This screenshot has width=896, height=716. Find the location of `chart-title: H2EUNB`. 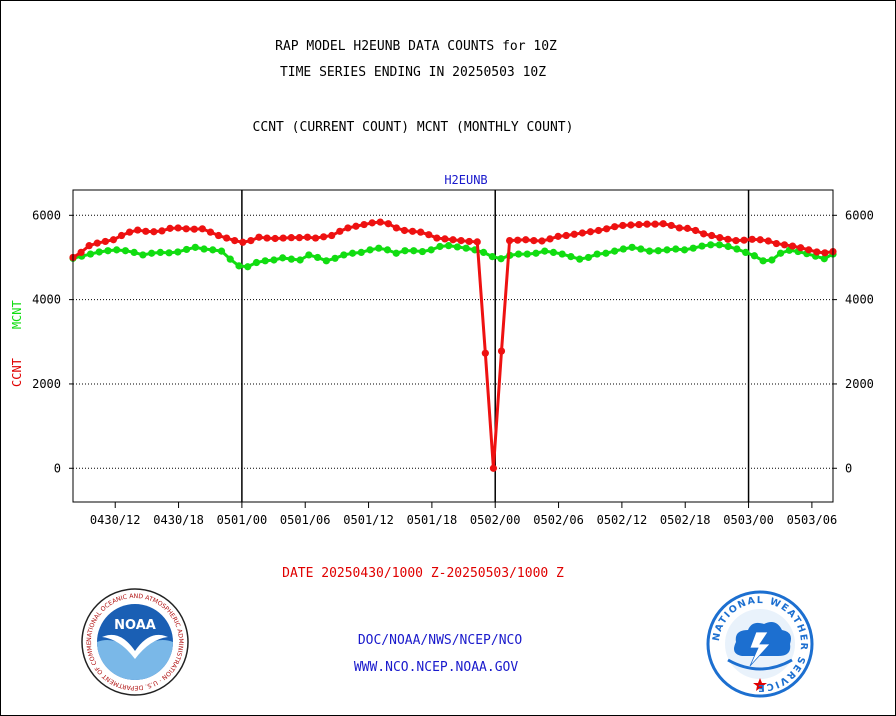

chart-title: H2EUNB is located at coordinates (465, 180).